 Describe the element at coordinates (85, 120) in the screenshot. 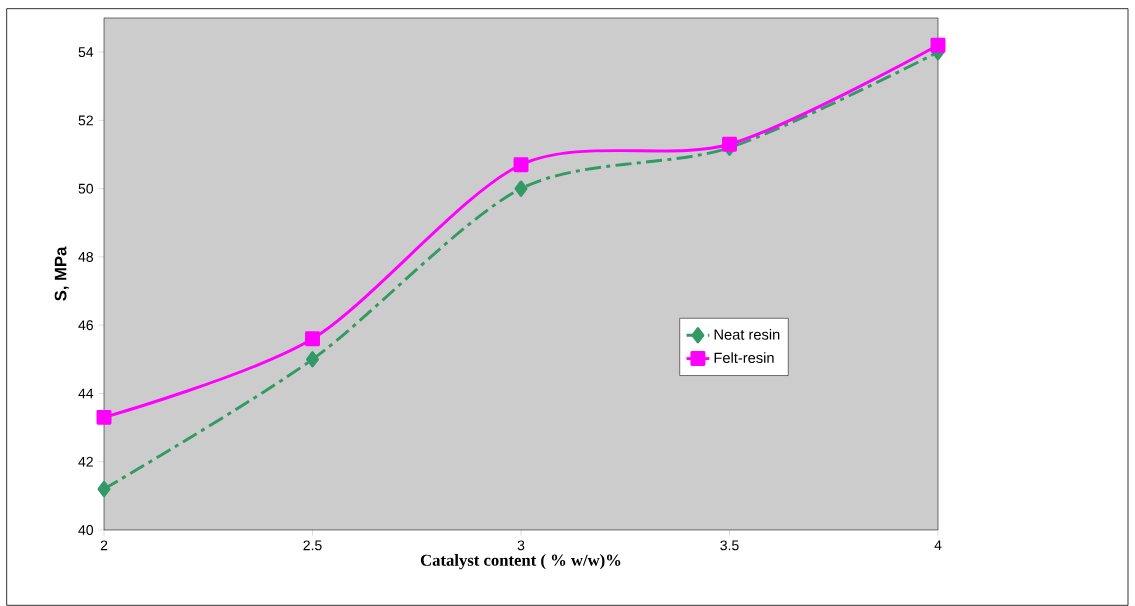

I see `y-tick-label: 52` at that location.